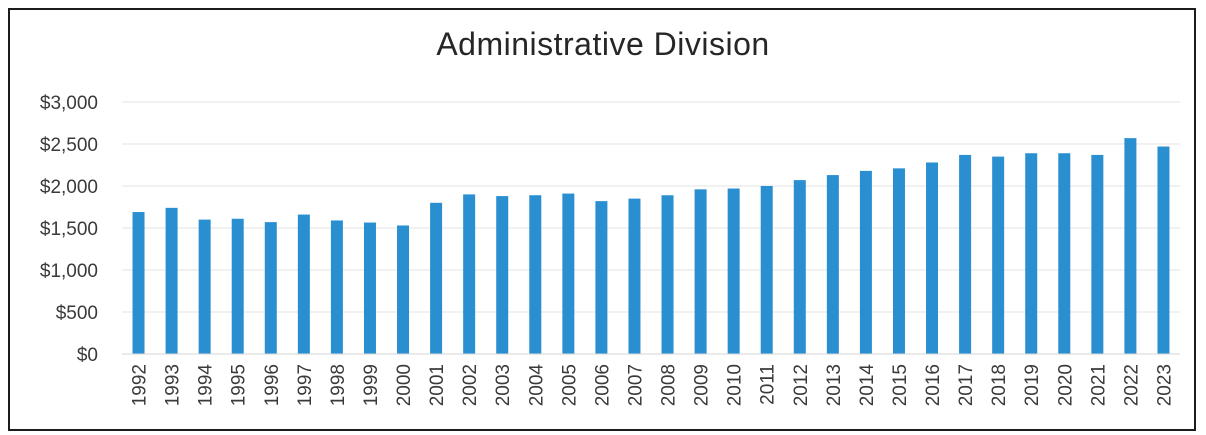 This screenshot has height=435, width=1206. I want to click on bar-2017, so click(965, 254).